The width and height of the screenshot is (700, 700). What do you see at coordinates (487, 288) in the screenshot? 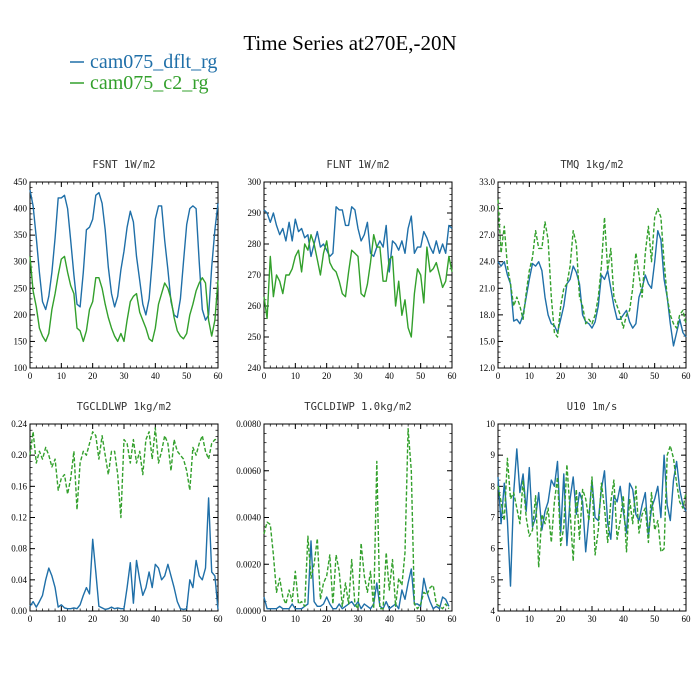
I see `y-tick-label: 21.0` at bounding box center [487, 288].